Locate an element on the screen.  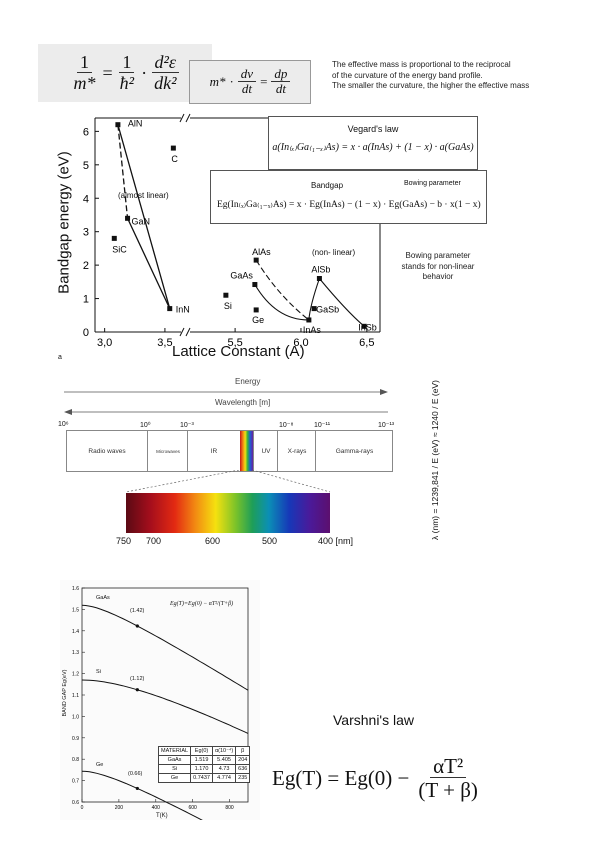
y-tick-label: 0.7 is located at coordinates (75, 782).